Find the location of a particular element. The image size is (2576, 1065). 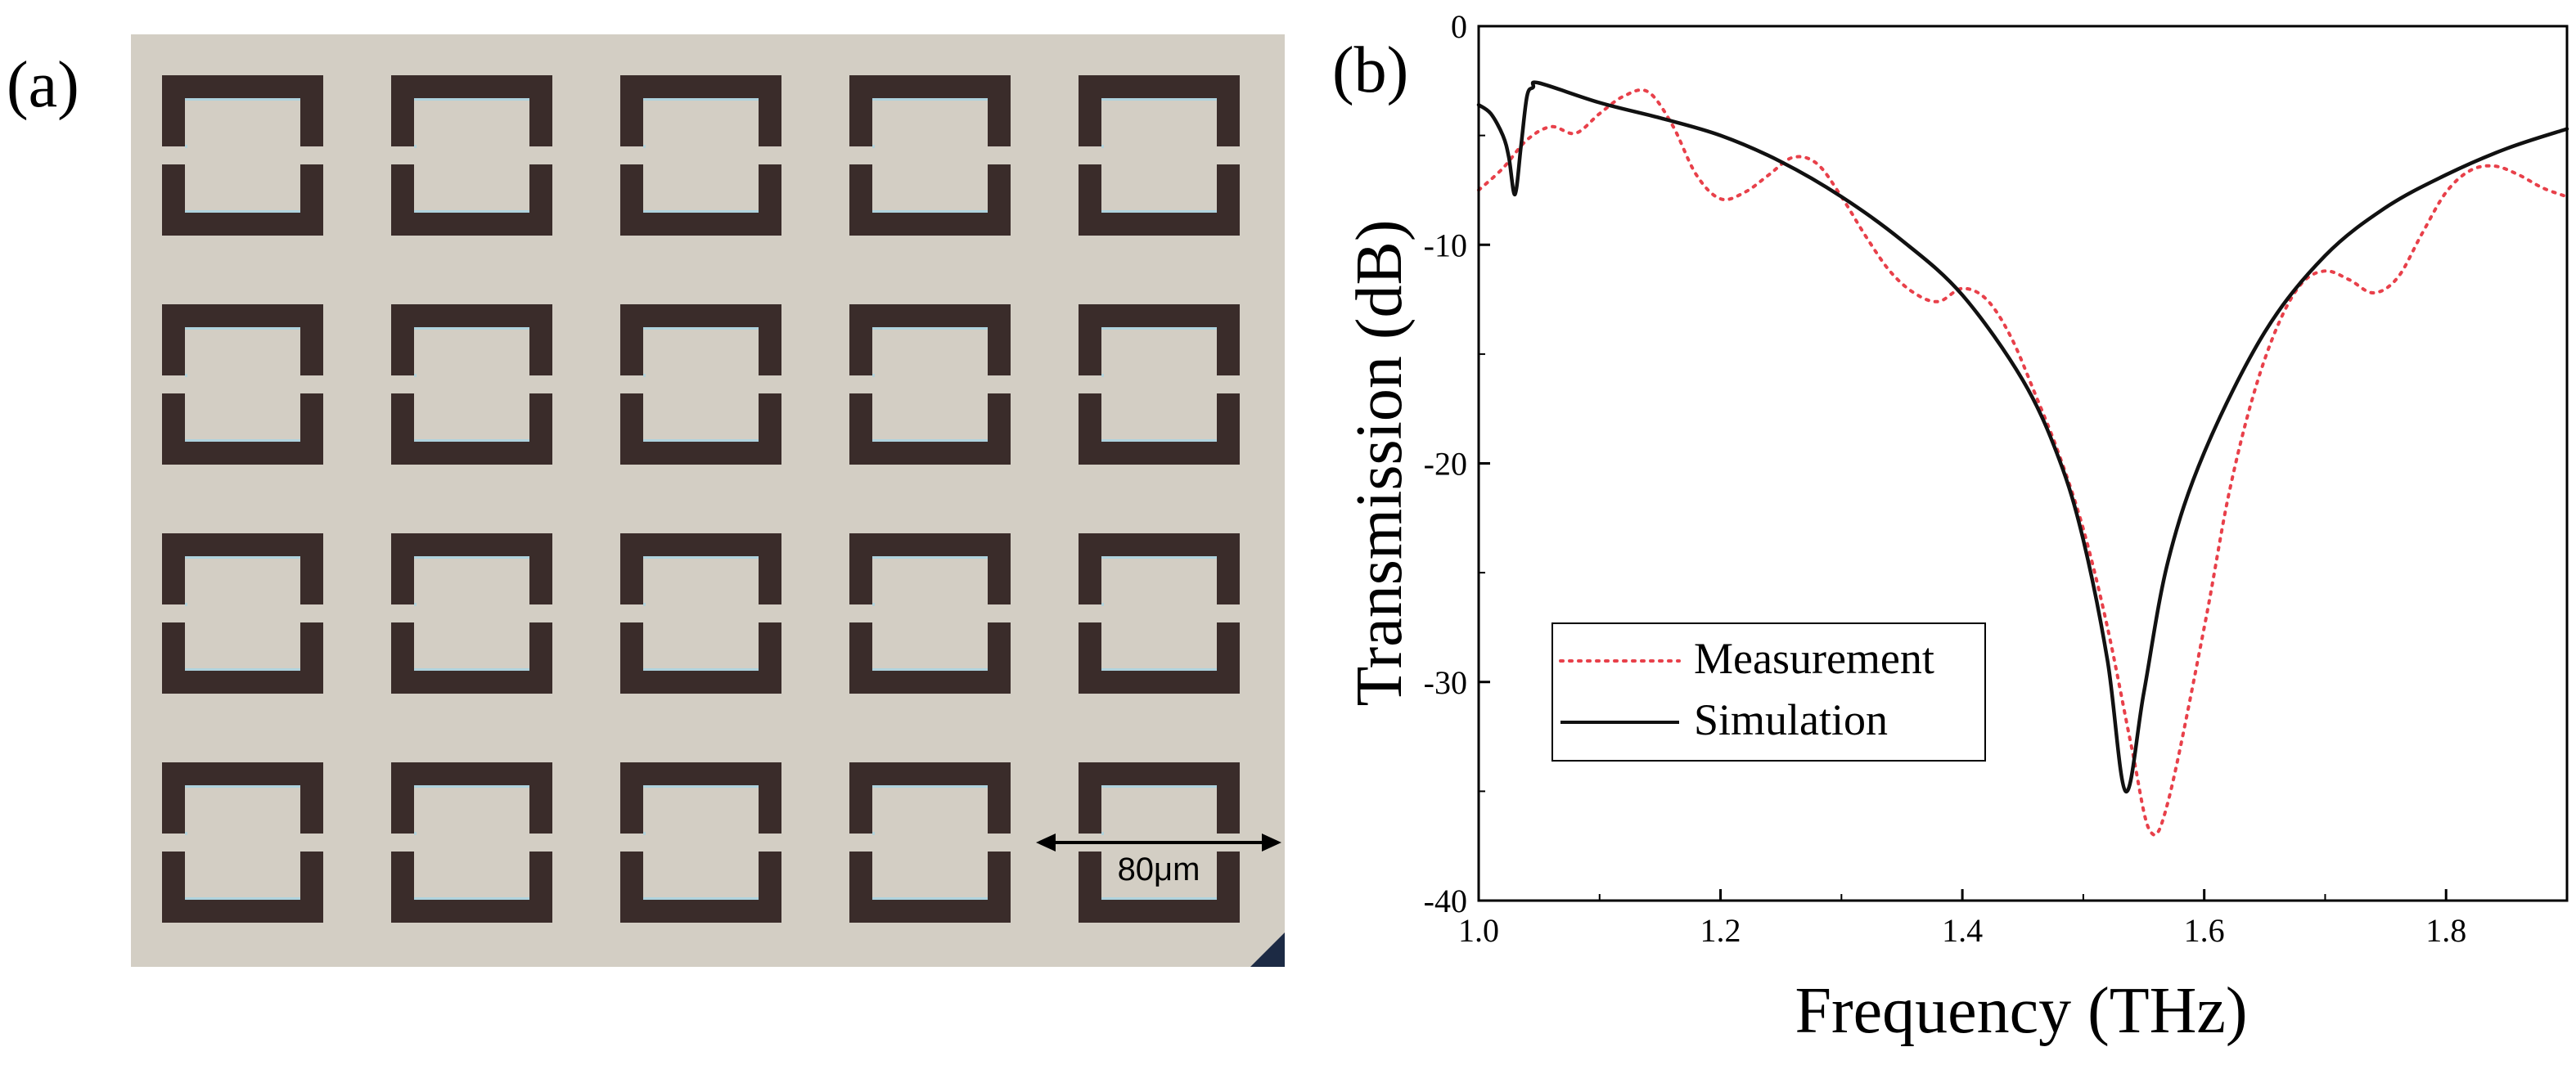

y-tick-label: 0 is located at coordinates (1459, 26).